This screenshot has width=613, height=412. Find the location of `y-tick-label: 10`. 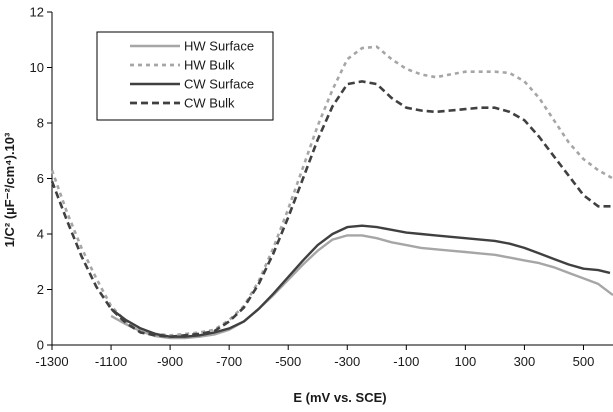

y-tick-label: 10 is located at coordinates (37, 67).